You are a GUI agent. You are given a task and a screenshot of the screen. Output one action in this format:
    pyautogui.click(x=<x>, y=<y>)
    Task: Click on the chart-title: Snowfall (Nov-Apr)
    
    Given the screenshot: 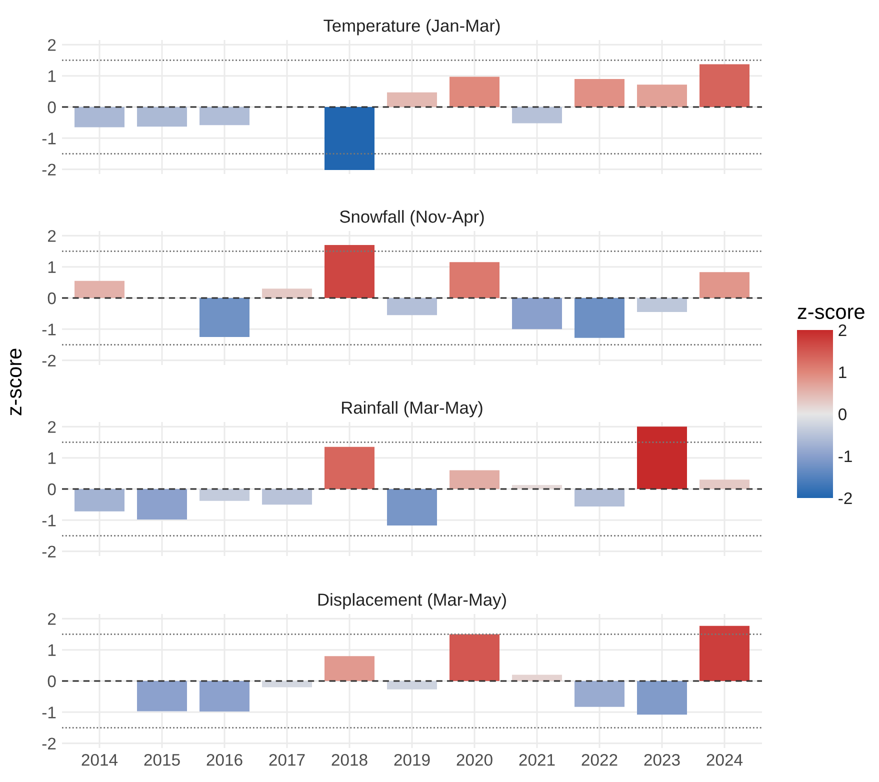 What is the action you would take?
    pyautogui.click(x=412, y=218)
    